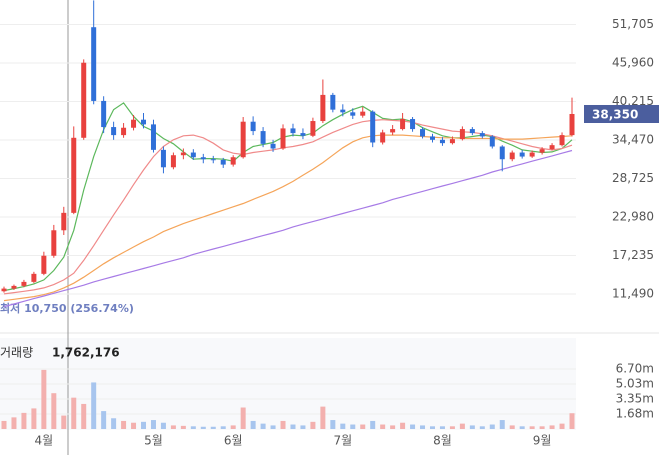  Describe the element at coordinates (633, 217) in the screenshot. I see `y-tick-label: 22,980` at that location.